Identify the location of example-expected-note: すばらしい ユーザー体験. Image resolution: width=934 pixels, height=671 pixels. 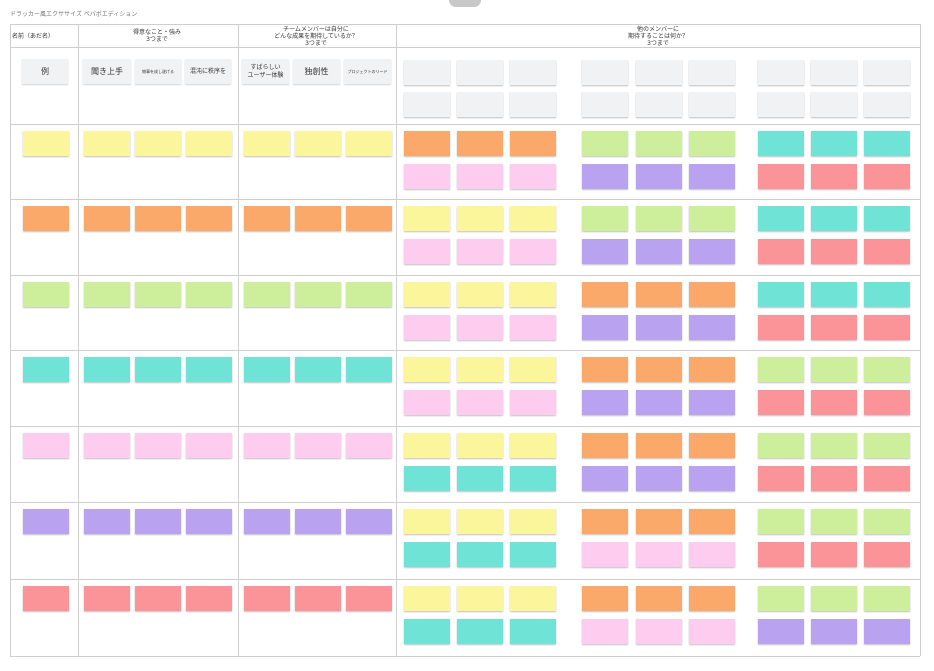
(265, 71).